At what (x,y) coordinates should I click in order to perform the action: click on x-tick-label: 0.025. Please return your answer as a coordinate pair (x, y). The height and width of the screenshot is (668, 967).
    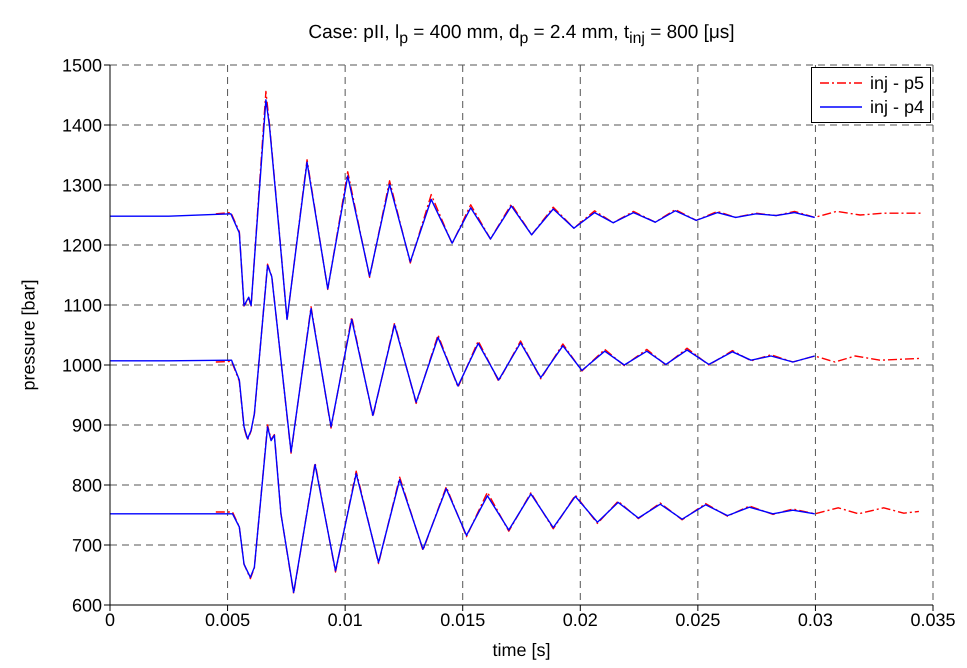
    Looking at the image, I should click on (697, 620).